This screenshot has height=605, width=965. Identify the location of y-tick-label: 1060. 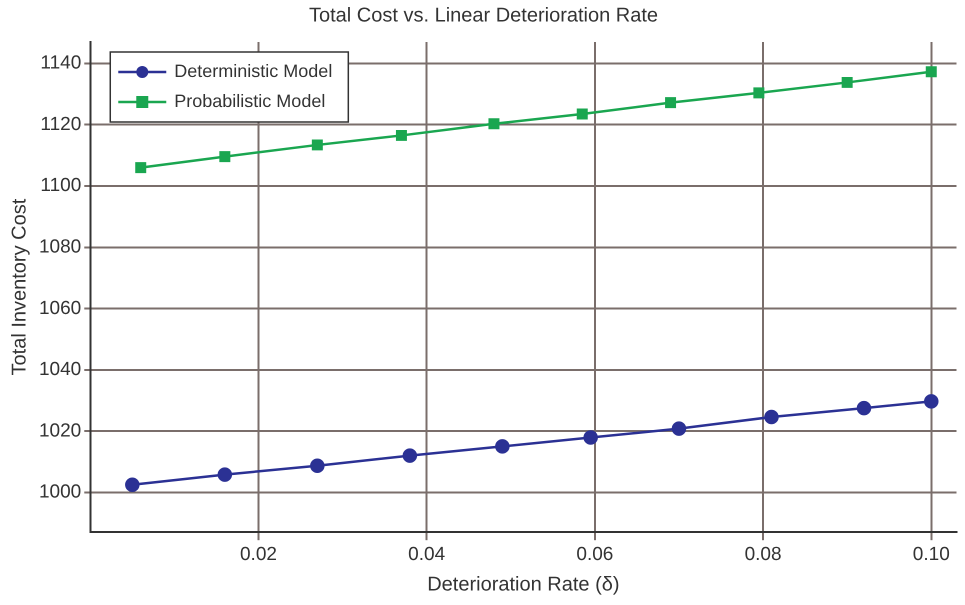
(60, 308).